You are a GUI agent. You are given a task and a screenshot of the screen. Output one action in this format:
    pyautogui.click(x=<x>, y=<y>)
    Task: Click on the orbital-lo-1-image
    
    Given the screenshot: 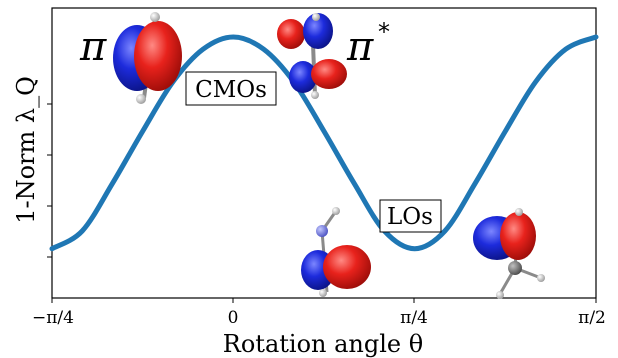 What is the action you would take?
    pyautogui.click(x=336, y=252)
    